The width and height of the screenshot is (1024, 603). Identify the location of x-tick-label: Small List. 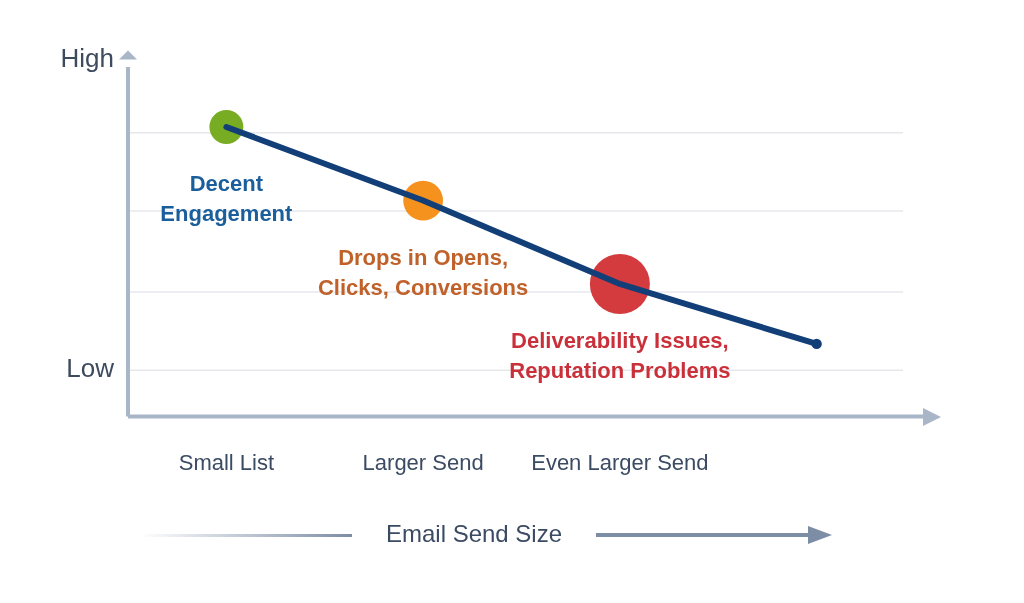
(226, 462).